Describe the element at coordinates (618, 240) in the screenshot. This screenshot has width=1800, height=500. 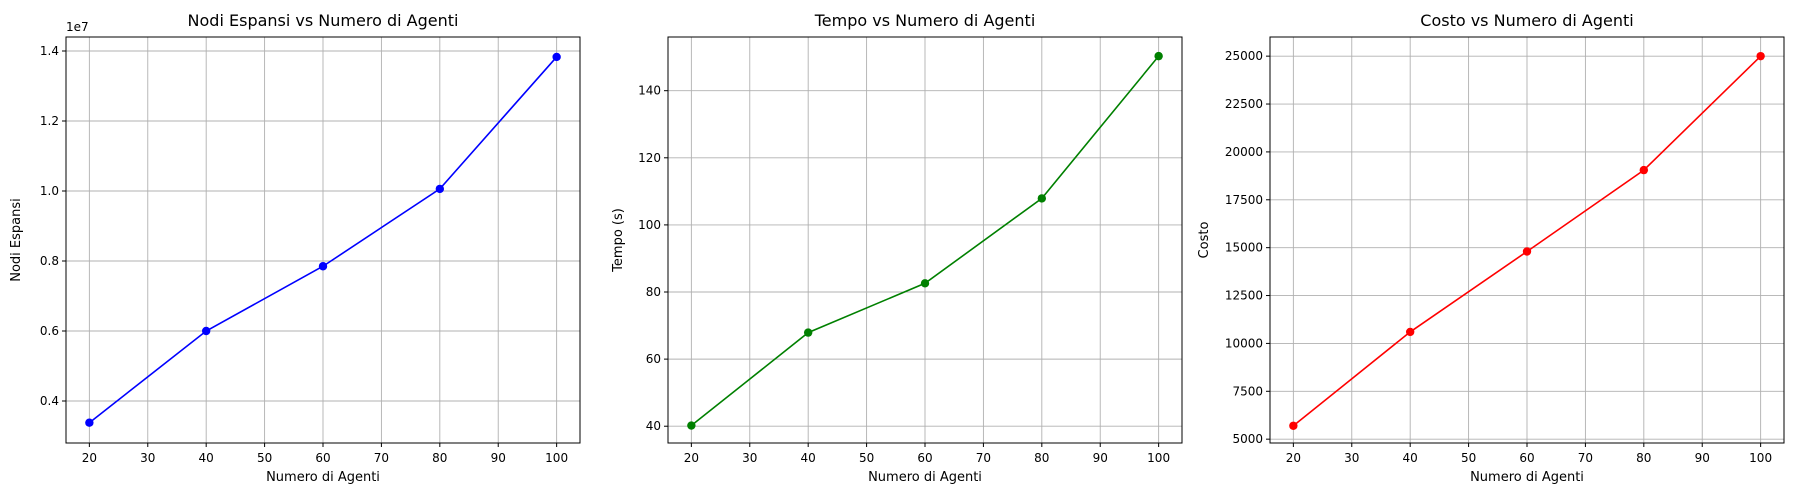
I see `y-axis-label: Tempo (s)` at that location.